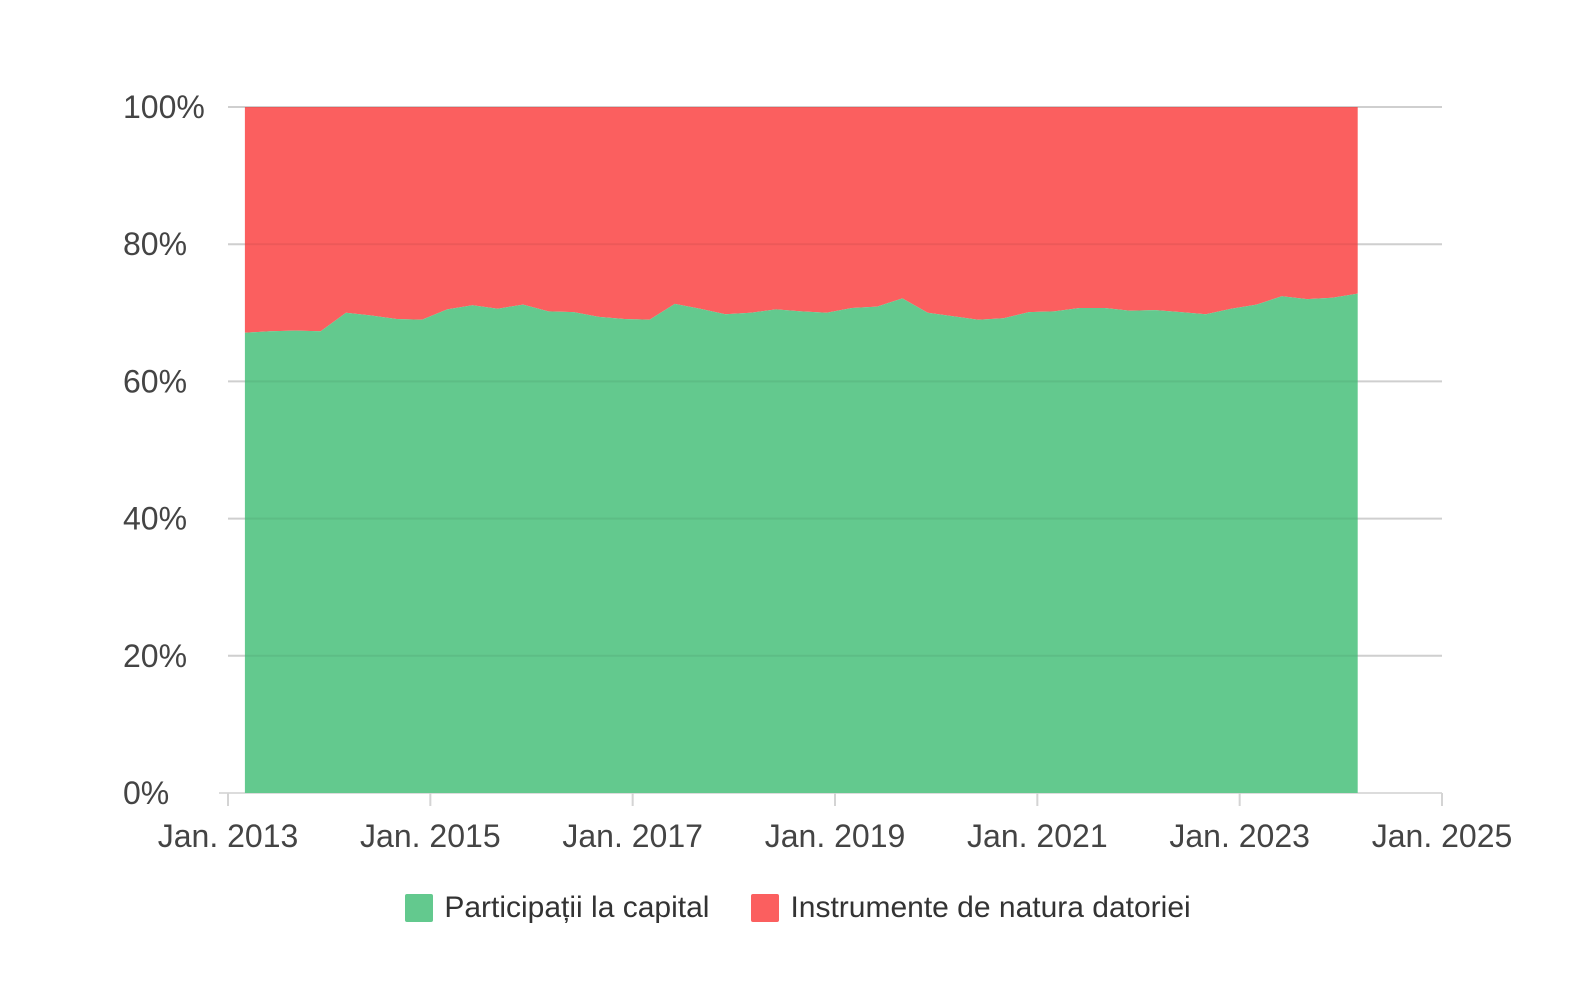  I want to click on svg-text: Jan. 2017, so click(632, 836).